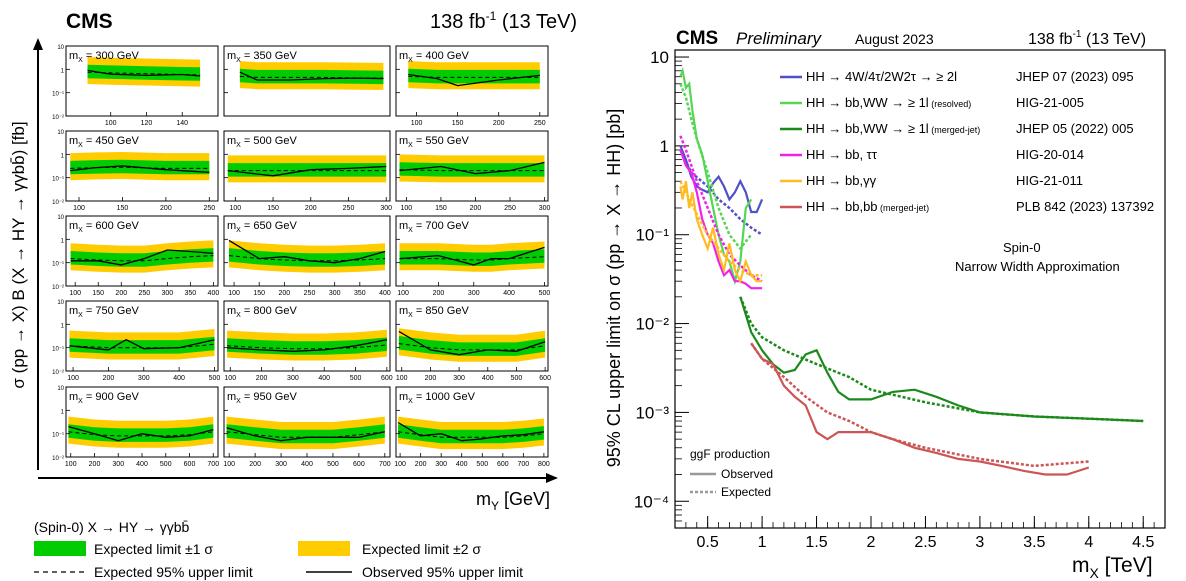 This screenshot has height=581, width=1186. What do you see at coordinates (979, 542) in the screenshot?
I see `x-tick-label: 3` at bounding box center [979, 542].